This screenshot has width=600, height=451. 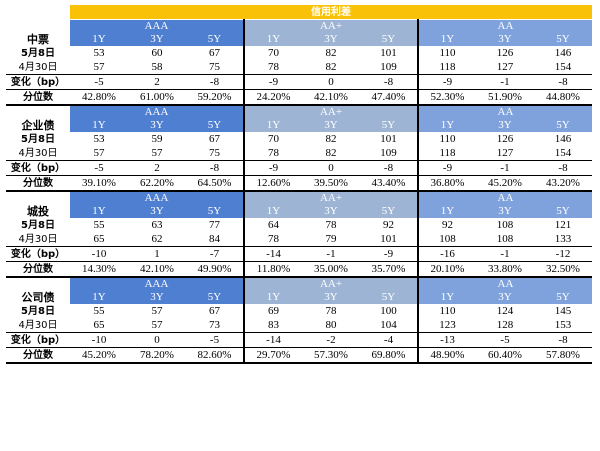 I want to click on spread-value: 51.90%, so click(x=505, y=97).